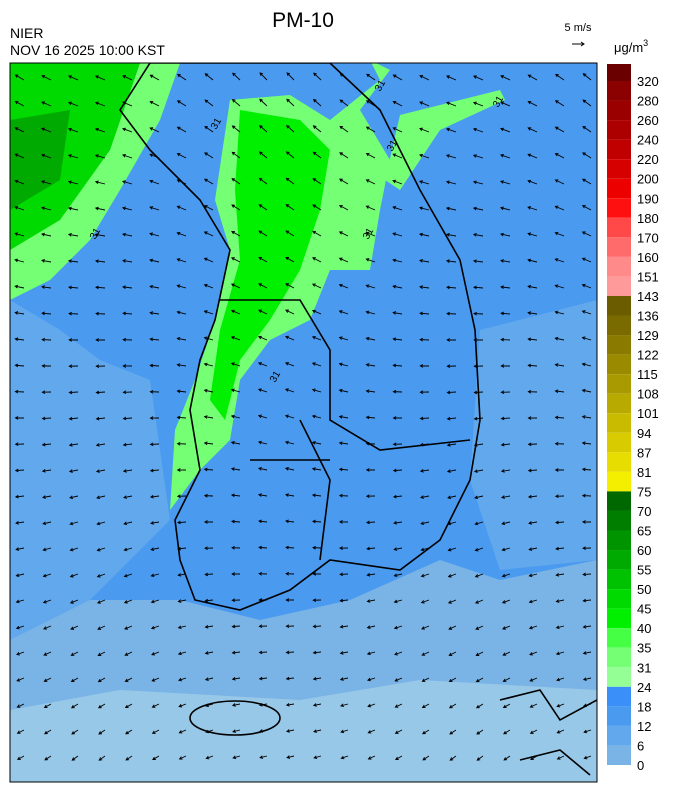  What do you see at coordinates (640, 745) in the screenshot?
I see `colorbar-label: 6` at bounding box center [640, 745].